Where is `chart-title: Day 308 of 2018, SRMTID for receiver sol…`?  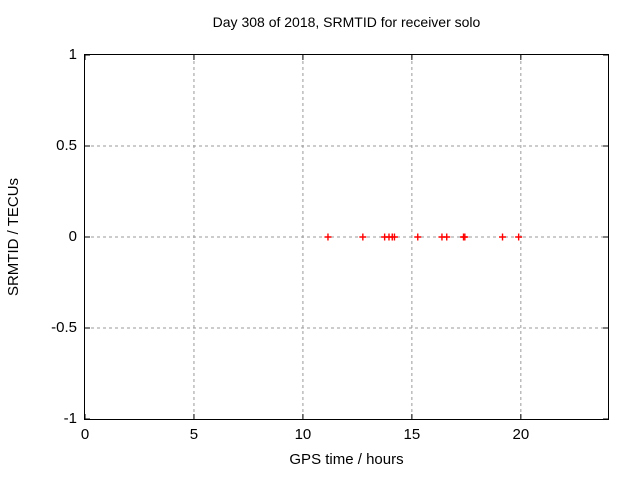 chart-title: Day 308 of 2018, SRMTID for receiver sol… is located at coordinates (346, 22).